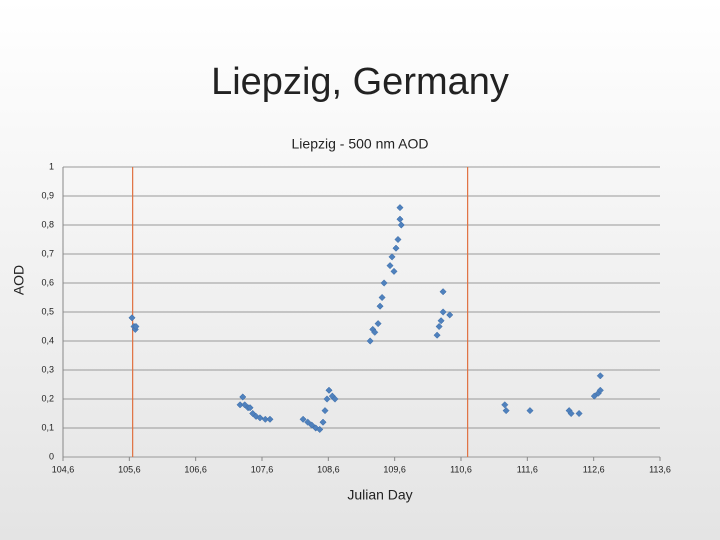 This screenshot has width=720, height=540. What do you see at coordinates (594, 469) in the screenshot?
I see `x-tick-label: 112,6` at bounding box center [594, 469].